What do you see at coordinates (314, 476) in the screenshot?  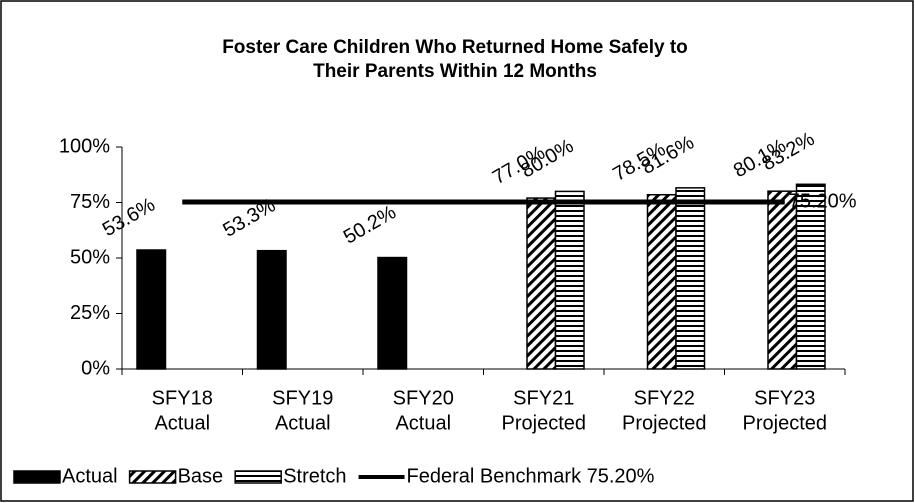 I see `legend-label: Stretch` at bounding box center [314, 476].